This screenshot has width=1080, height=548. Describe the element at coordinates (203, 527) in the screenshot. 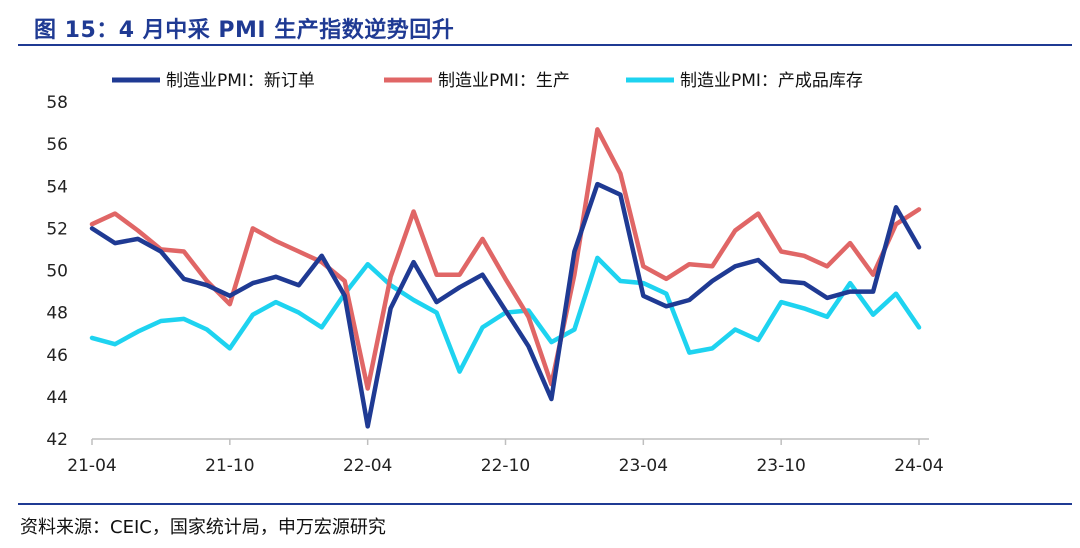

I see `source-note: 资料来源：CEIC，国家统计局，申万宏源研究` at that location.